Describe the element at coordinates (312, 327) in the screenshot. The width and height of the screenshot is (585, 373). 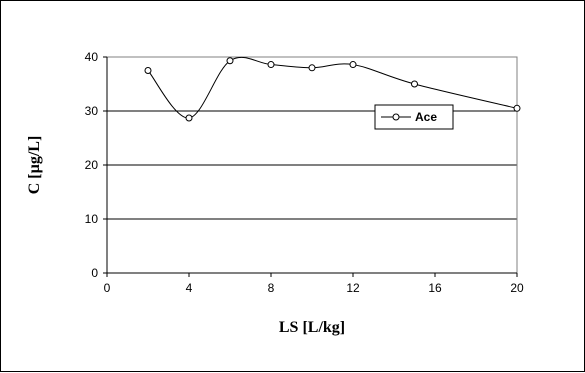
I see `x-axis-title: LS [L/kg]` at that location.